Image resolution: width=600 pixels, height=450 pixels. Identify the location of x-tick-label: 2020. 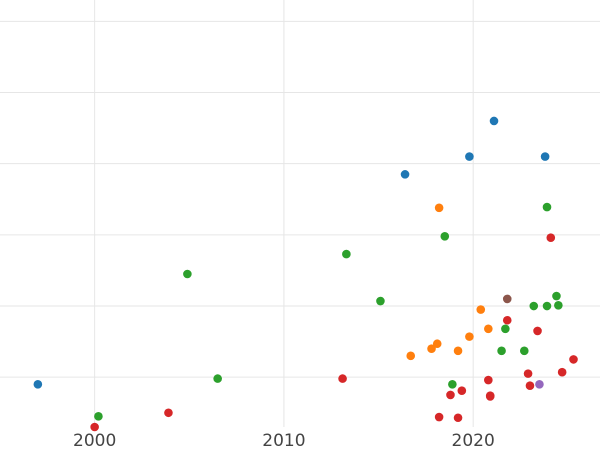
(473, 440).